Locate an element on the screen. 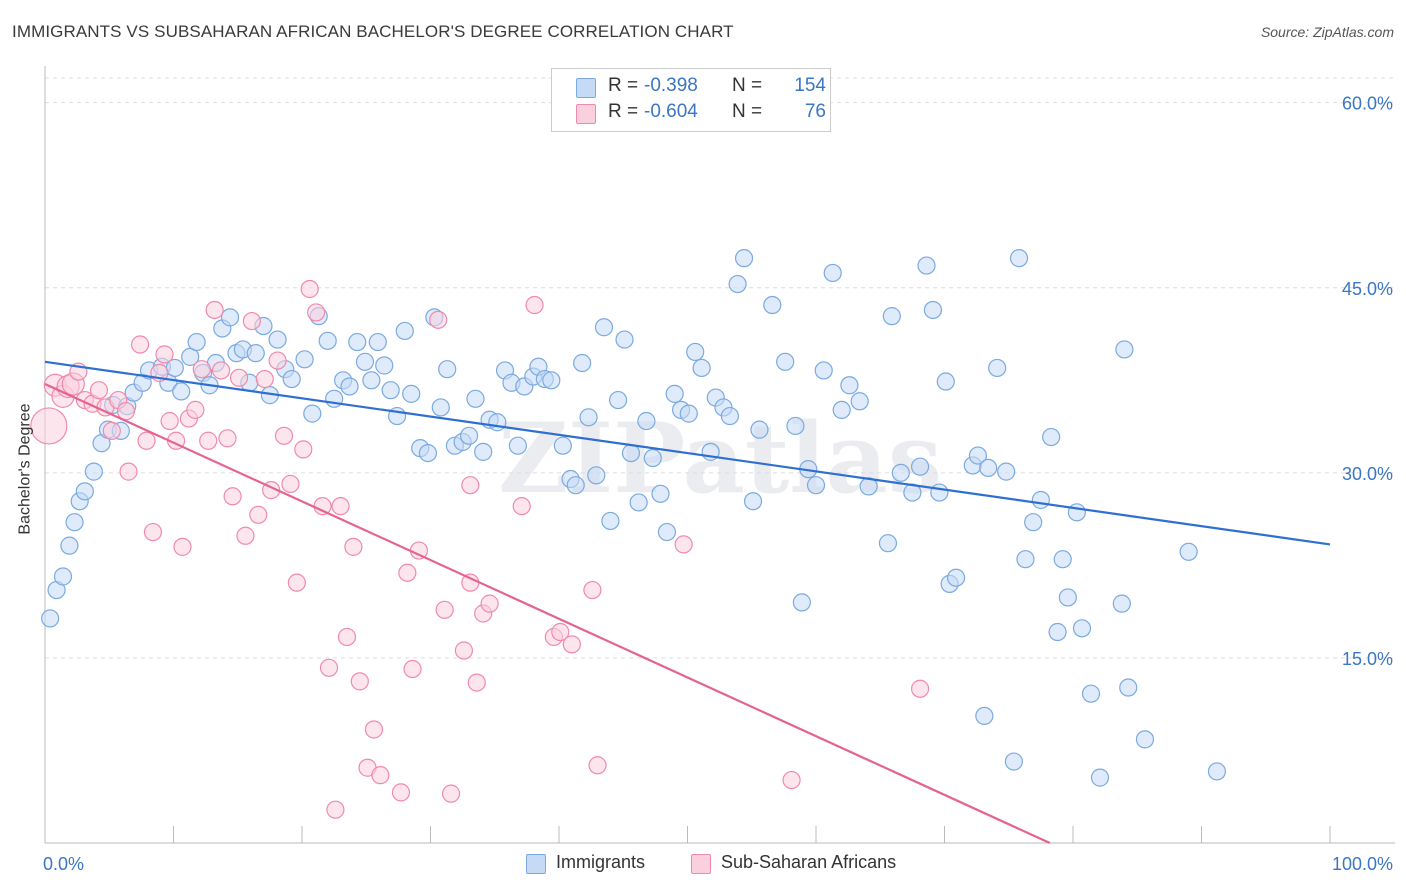 The height and width of the screenshot is (892, 1406). legend-n-value: 154 is located at coordinates (810, 85).